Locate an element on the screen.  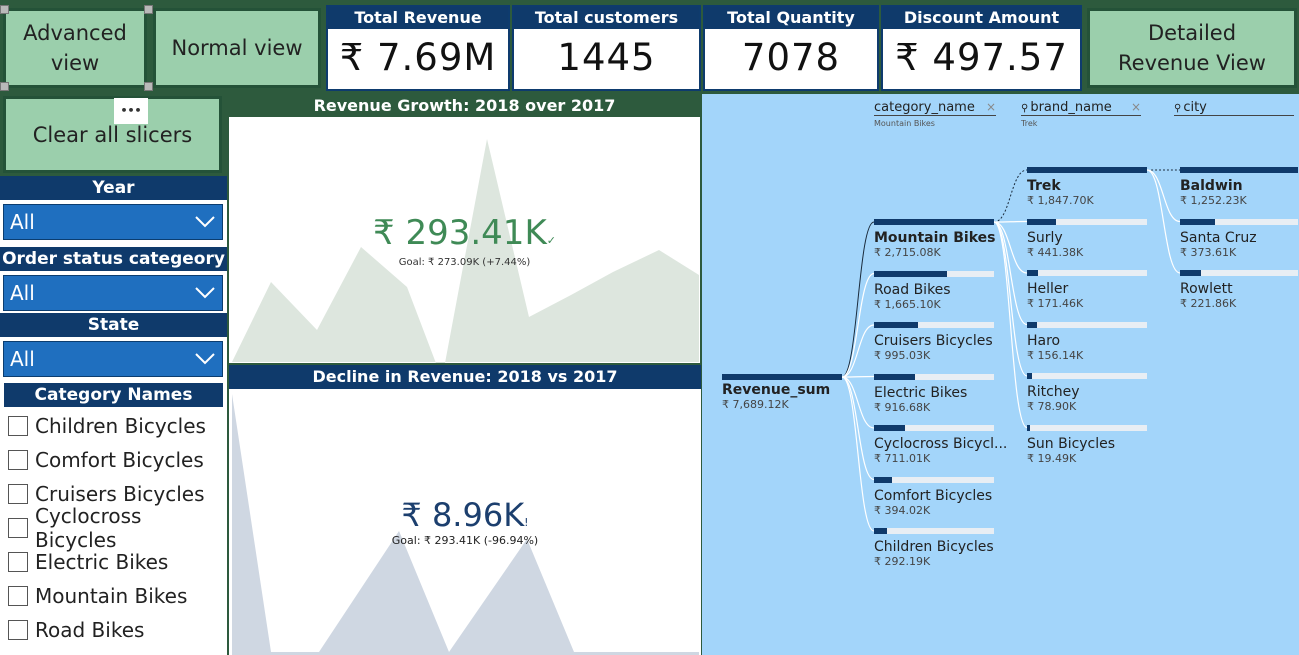
more-options-icon: ••• is located at coordinates (131, 111).